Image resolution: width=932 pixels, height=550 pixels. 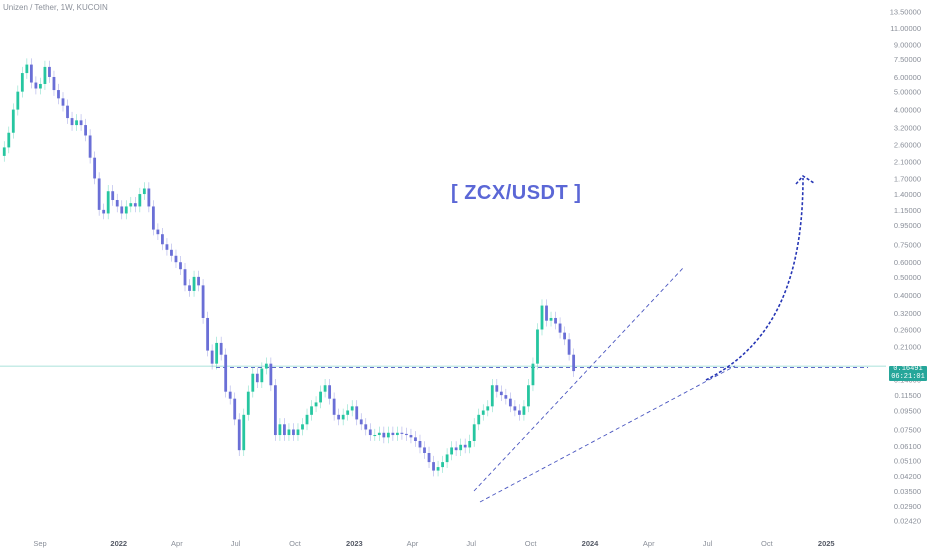 What do you see at coordinates (907, 44) in the screenshot?
I see `y-tick-label: 9.00000` at bounding box center [907, 44].